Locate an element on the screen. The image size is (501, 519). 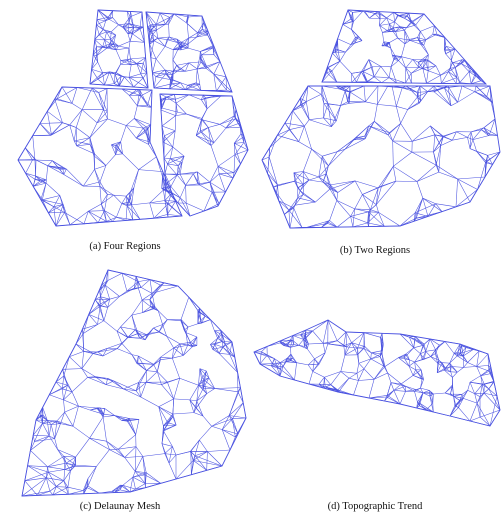
region-top-left is located at coordinates (119, 49).